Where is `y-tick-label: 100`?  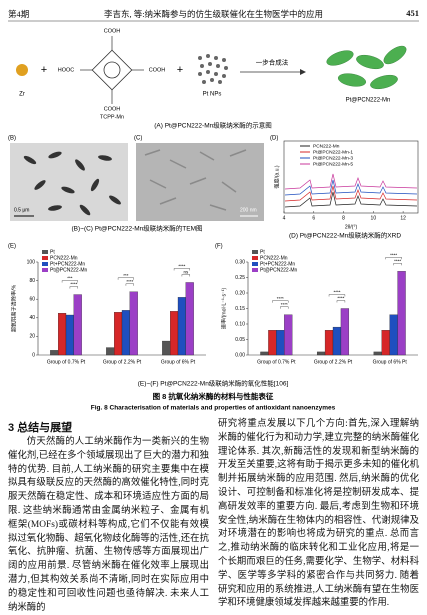 y-tick-label: 100 is located at coordinates (31, 262).